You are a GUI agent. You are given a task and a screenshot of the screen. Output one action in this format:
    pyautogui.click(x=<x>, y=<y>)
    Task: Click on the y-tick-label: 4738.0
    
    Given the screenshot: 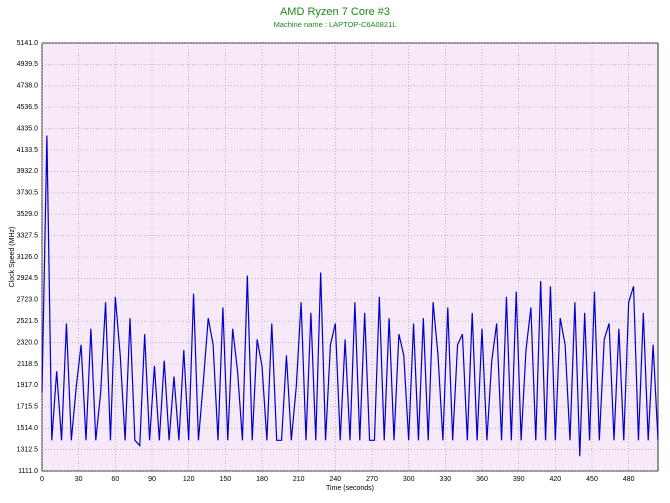 What is the action you would take?
    pyautogui.click(x=28, y=86)
    